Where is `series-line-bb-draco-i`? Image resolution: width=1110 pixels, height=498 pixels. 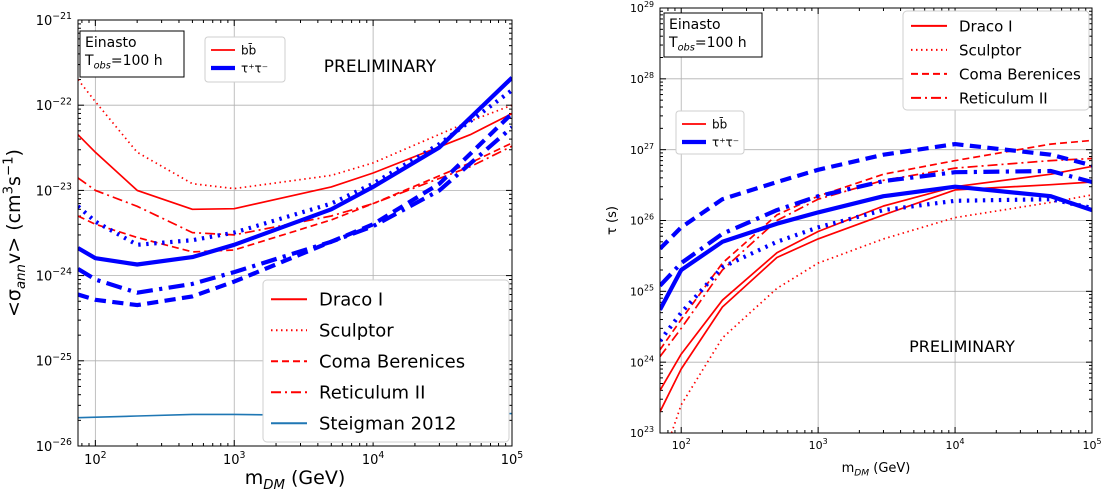 series-line-bb-draco-i is located at coordinates (295, 161).